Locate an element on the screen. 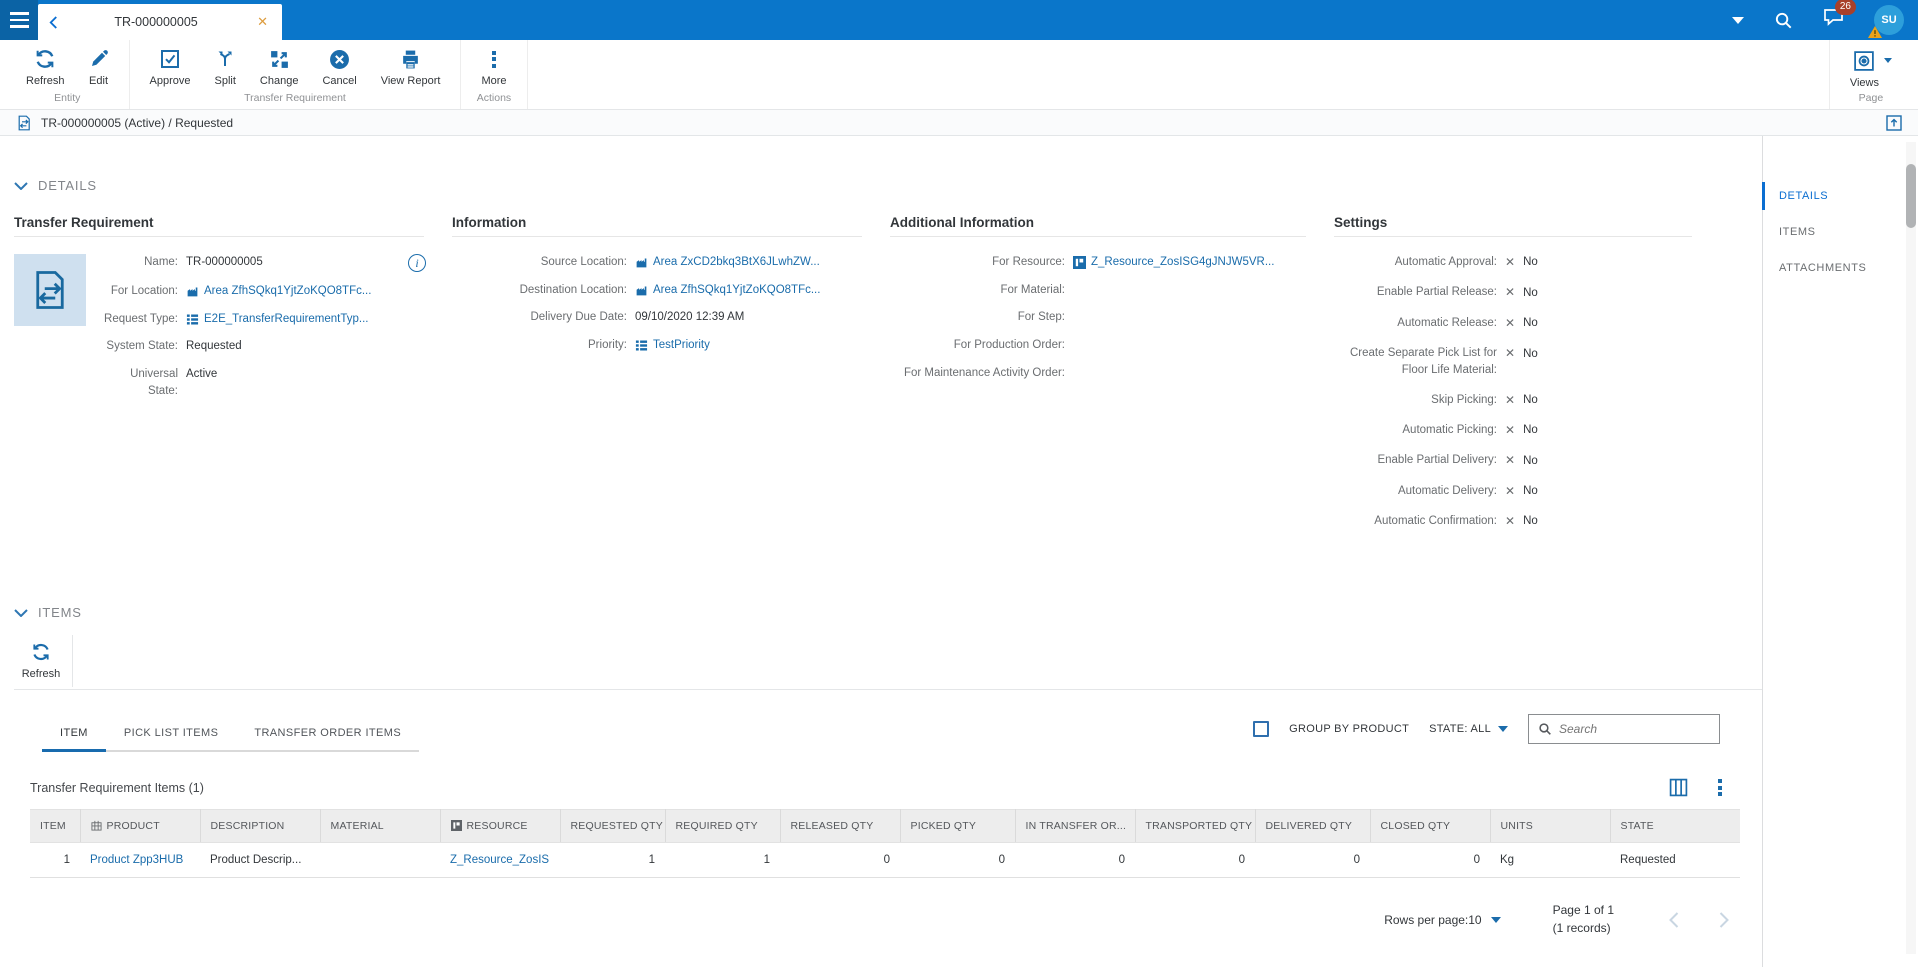 This screenshot has width=1918, height=968. rows-per-page-dropdown: Rows per page:10 is located at coordinates (1442, 920).